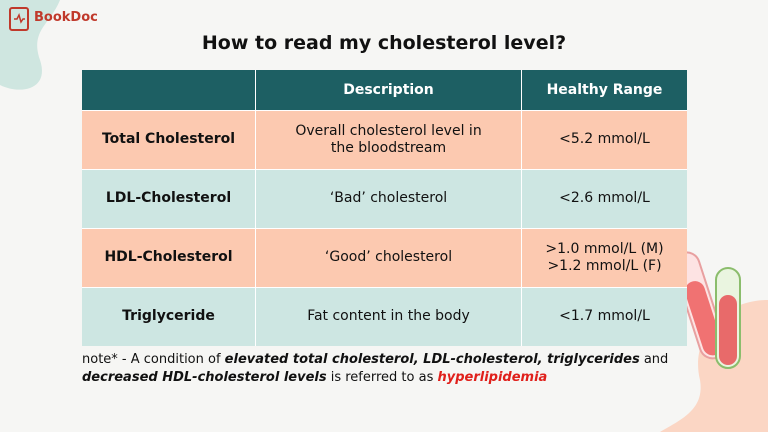 Image resolution: width=768 pixels, height=432 pixels. Describe the element at coordinates (384, 43) in the screenshot. I see `title: How to read my cholesterol level?` at that location.